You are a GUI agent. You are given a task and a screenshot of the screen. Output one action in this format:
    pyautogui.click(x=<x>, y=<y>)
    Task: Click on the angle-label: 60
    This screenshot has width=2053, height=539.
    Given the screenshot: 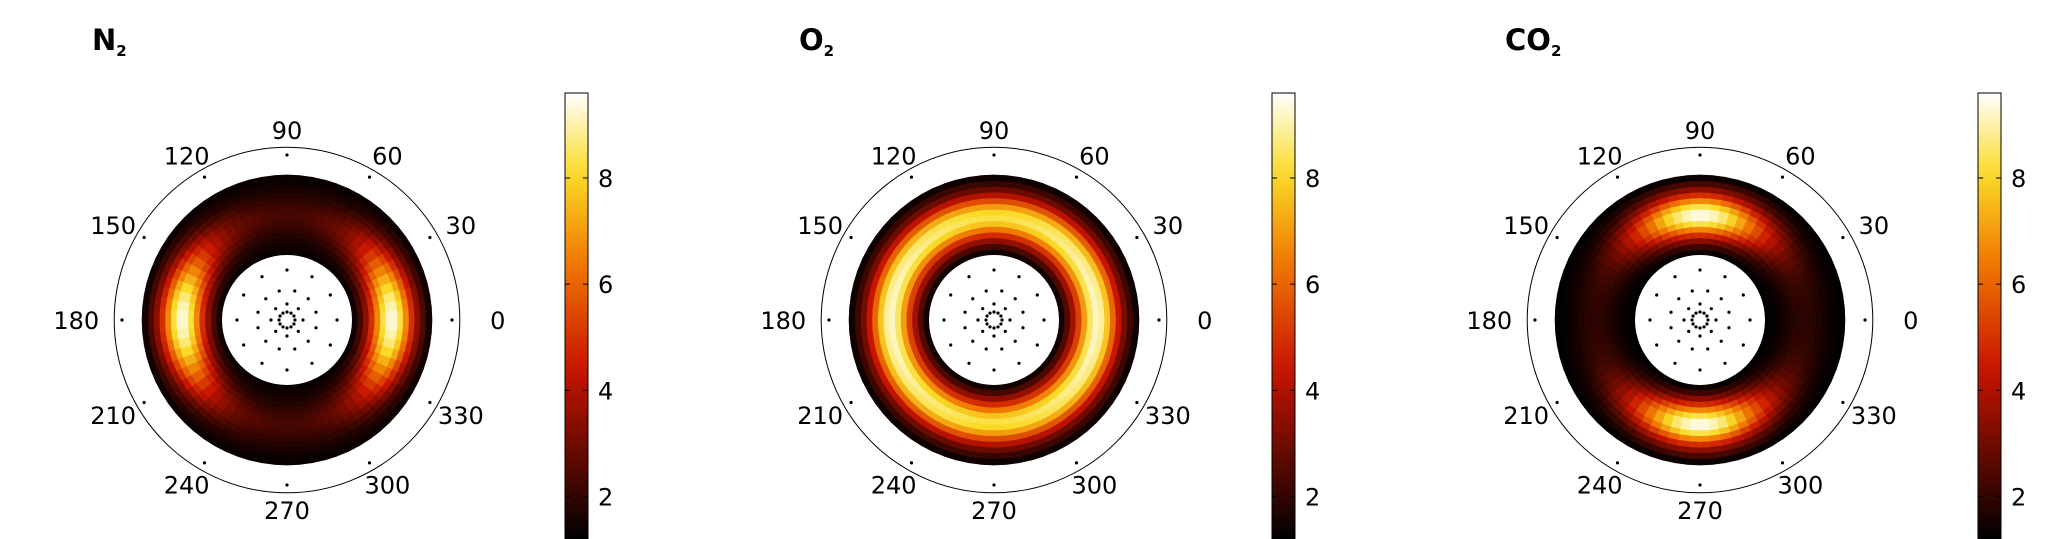 What is the action you would take?
    pyautogui.click(x=1800, y=156)
    